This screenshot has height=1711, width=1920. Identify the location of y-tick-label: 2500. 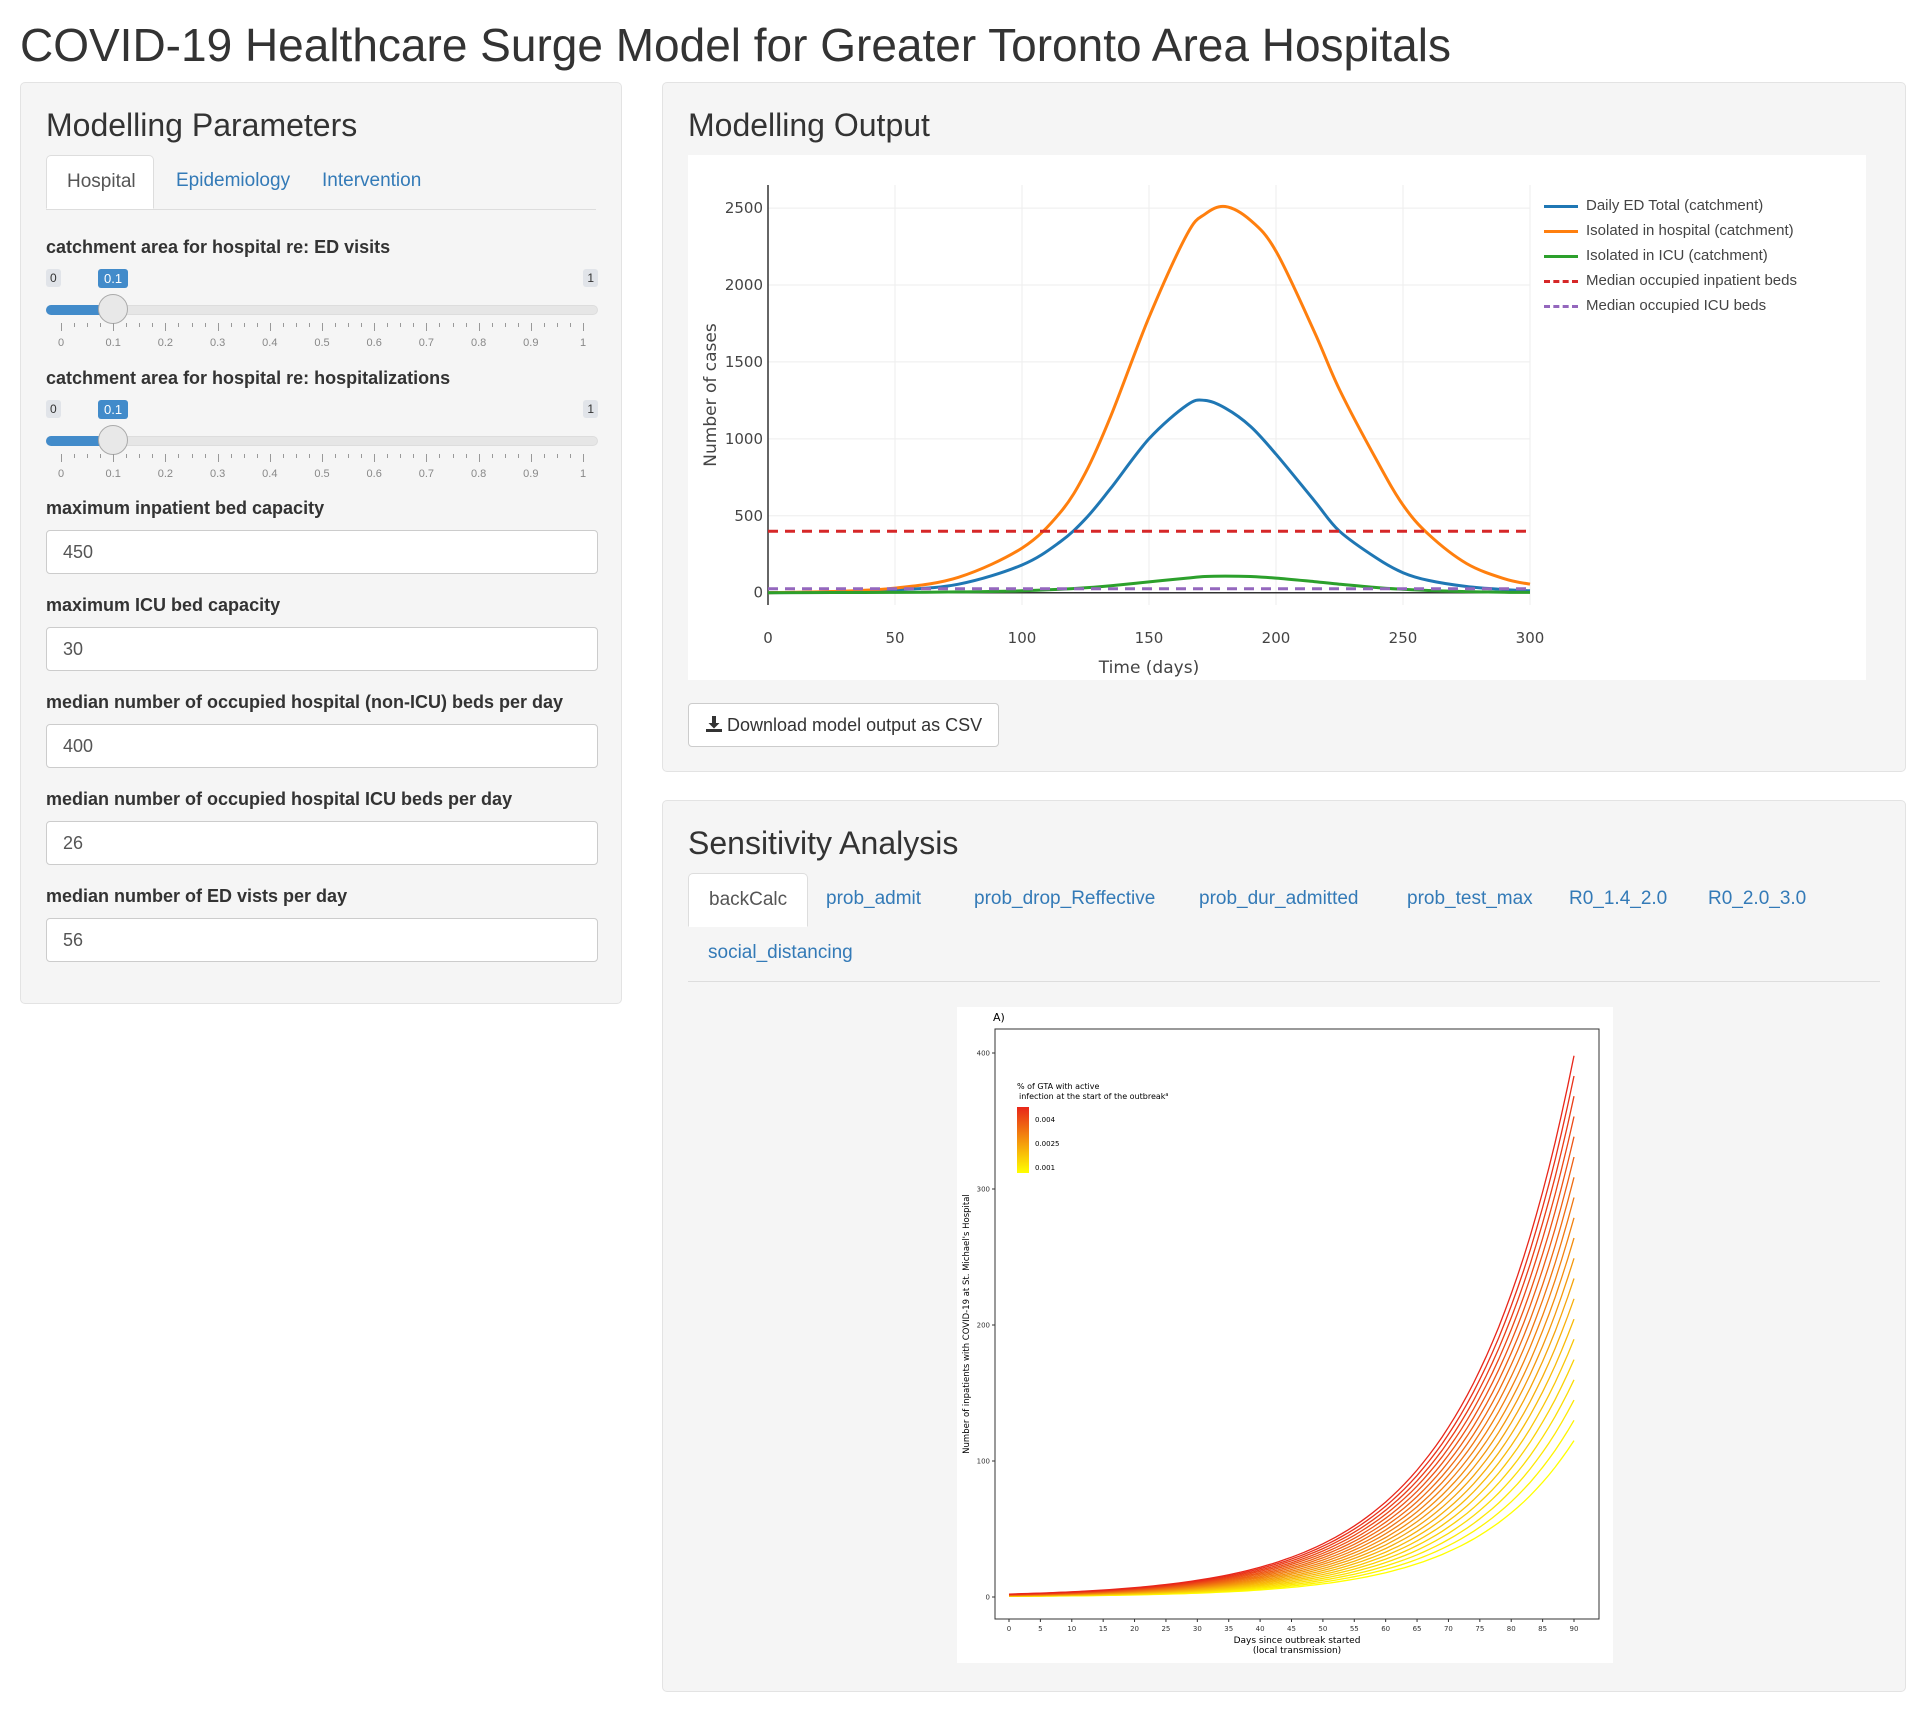
(744, 208).